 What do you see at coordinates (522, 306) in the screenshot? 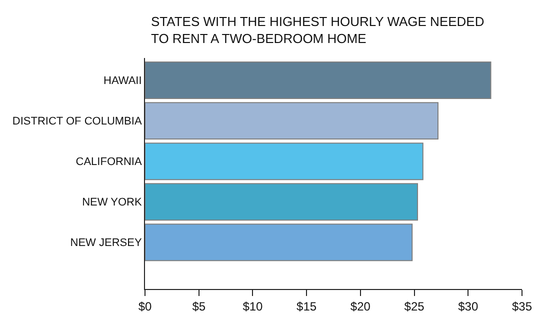
I see `x-tick-label: $35` at bounding box center [522, 306].